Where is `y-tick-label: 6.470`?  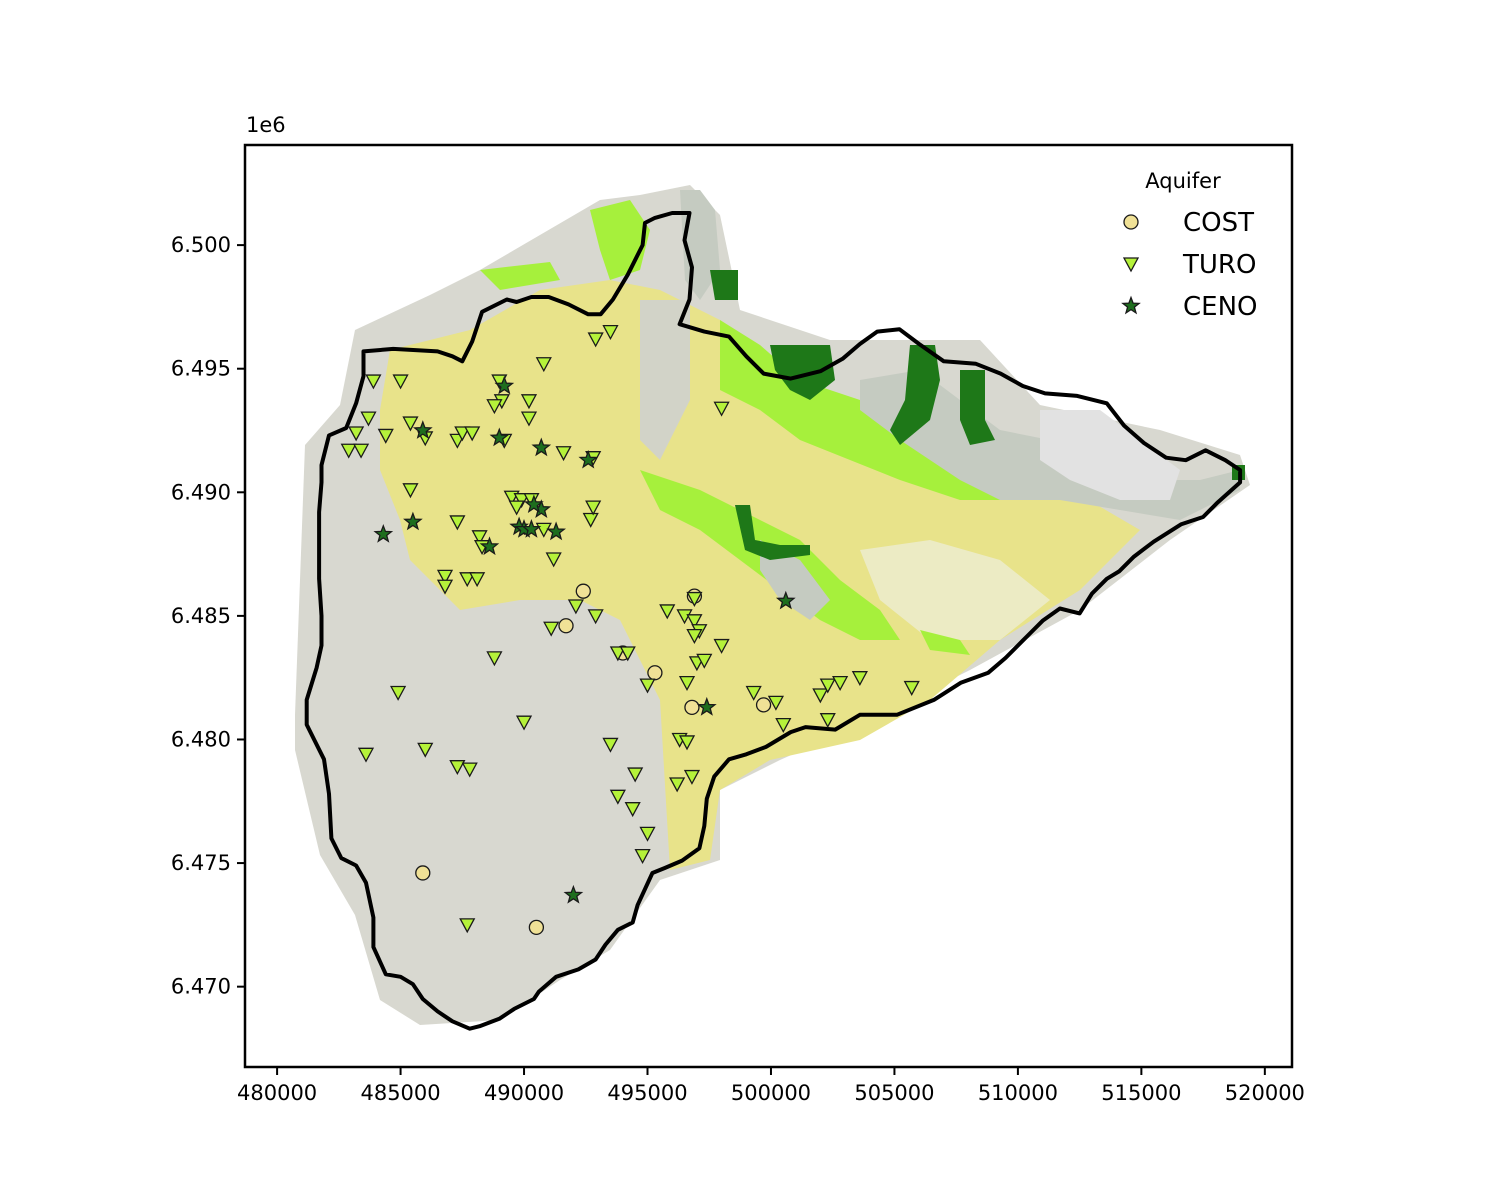
y-tick-label: 6.470 is located at coordinates (201, 987).